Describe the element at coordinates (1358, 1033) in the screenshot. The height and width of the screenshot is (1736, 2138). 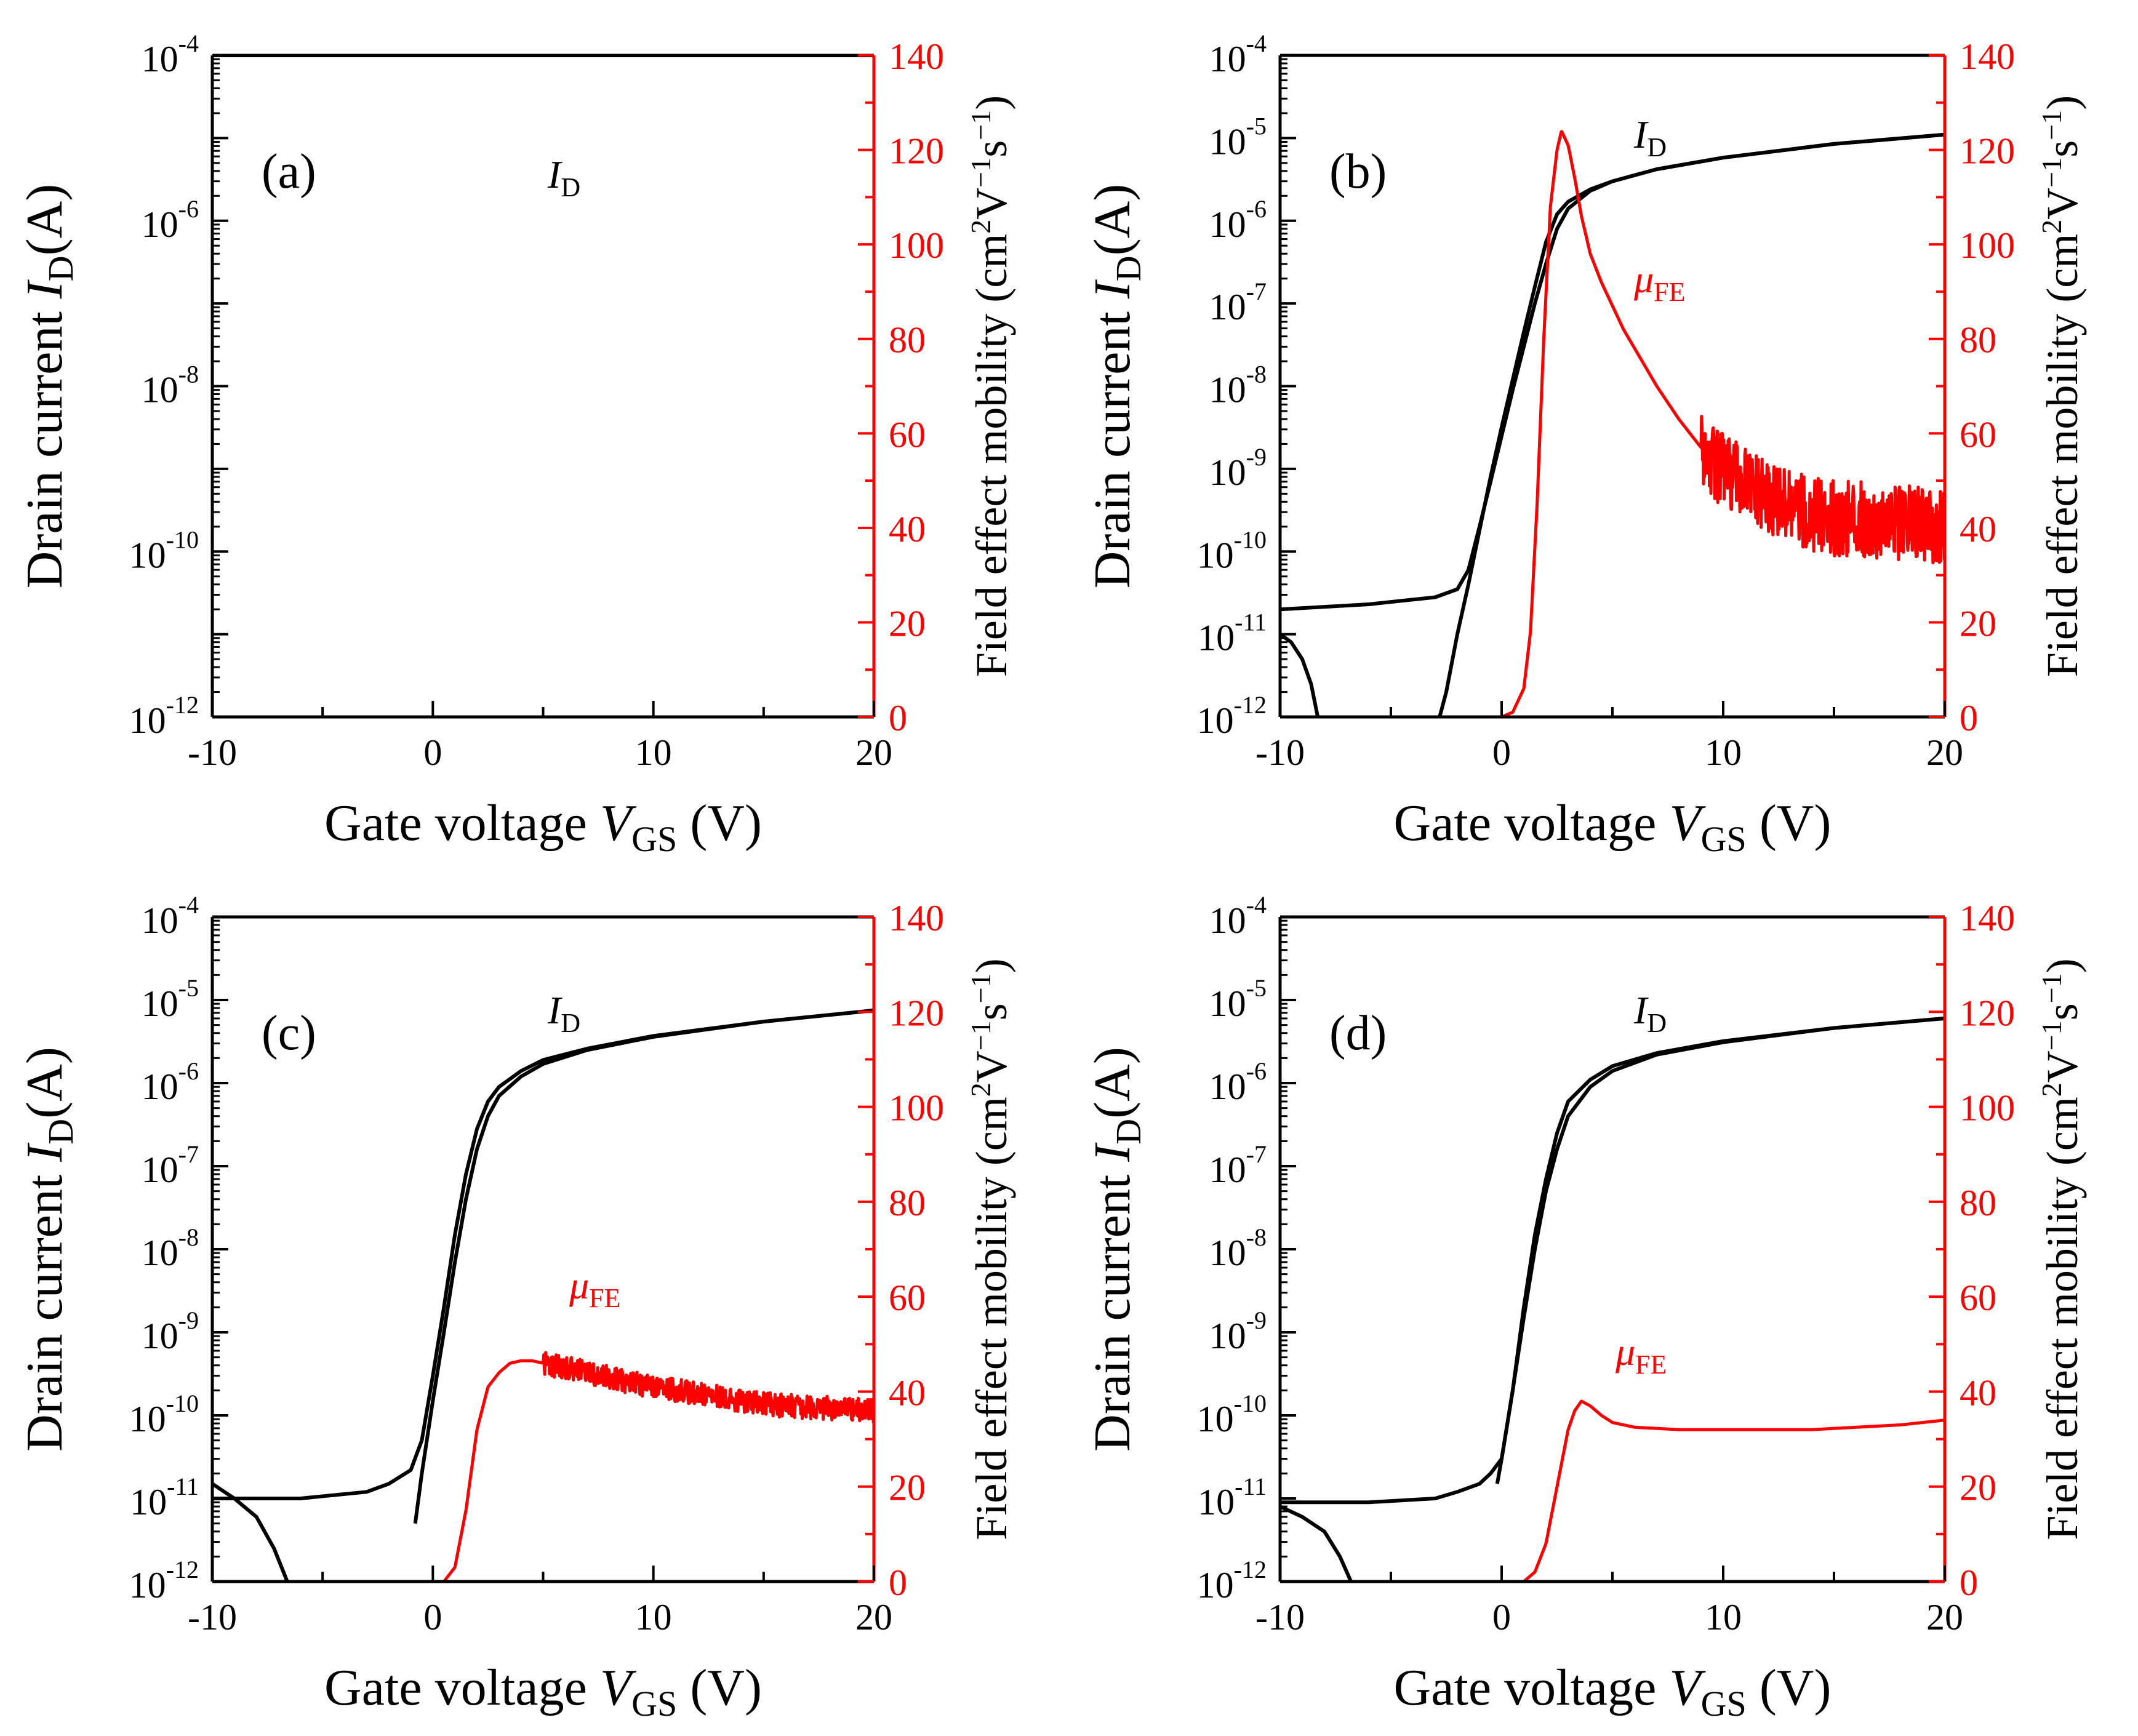
I see `panel-label: (d)` at that location.